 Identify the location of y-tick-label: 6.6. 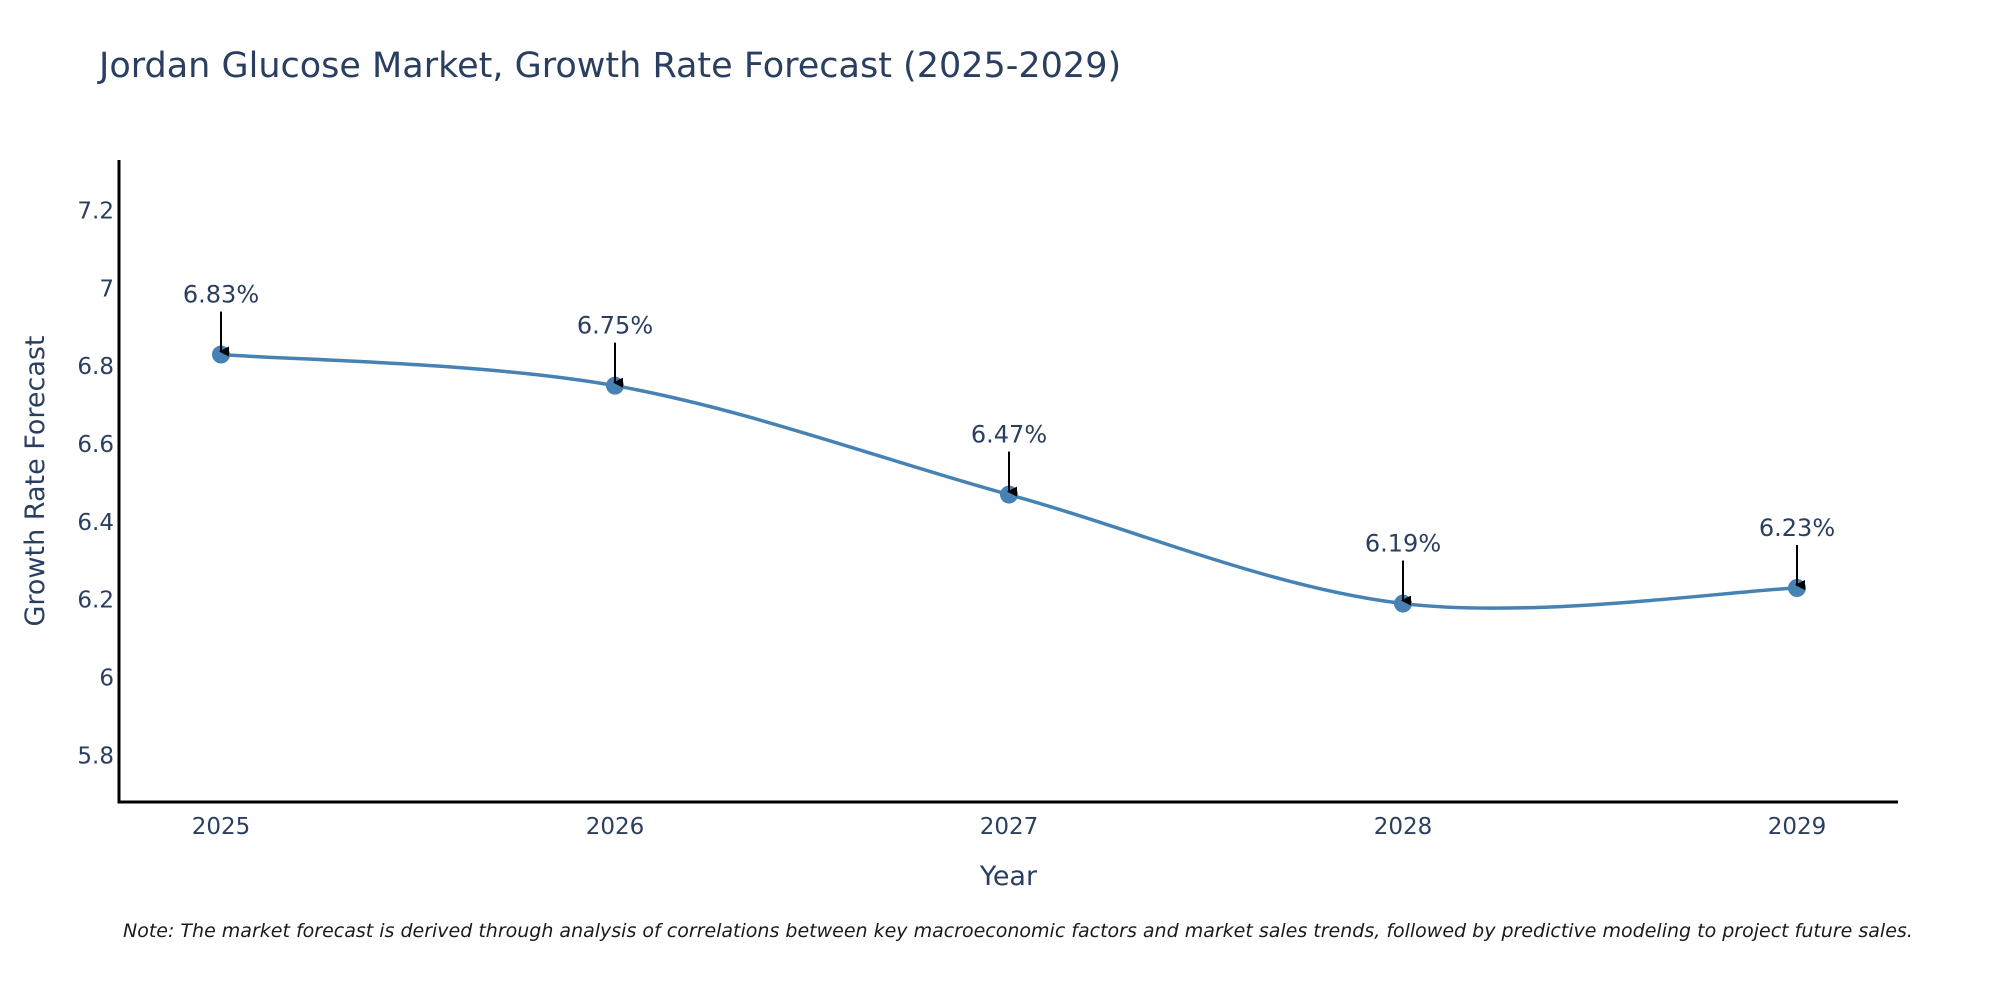
(95, 445).